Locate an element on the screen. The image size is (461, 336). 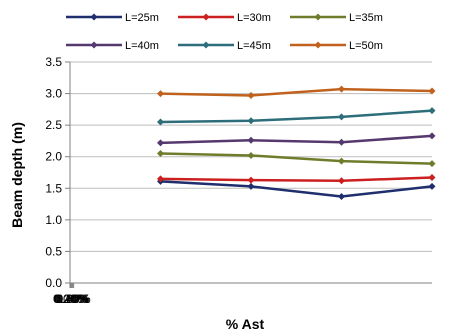
x-tick-label: 0.00% is located at coordinates (70, 299).